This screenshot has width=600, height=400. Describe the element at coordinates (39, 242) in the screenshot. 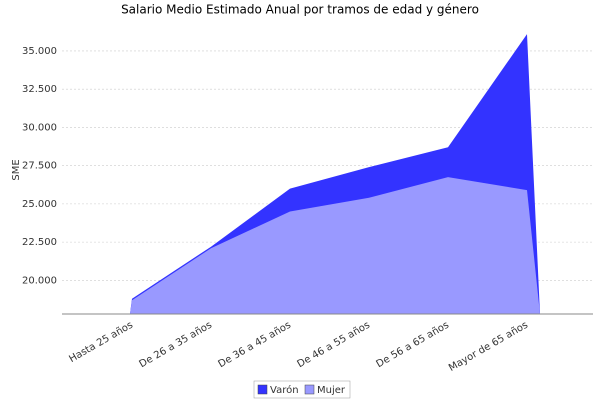

I see `y-tick-label: 22.500` at that location.